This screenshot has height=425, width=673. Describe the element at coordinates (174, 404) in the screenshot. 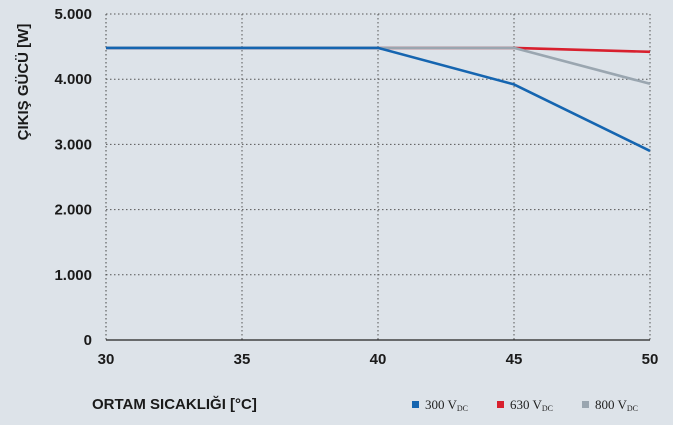

I see `x-axis-label: ORTAM SICAKLIĞI [°C]` at that location.